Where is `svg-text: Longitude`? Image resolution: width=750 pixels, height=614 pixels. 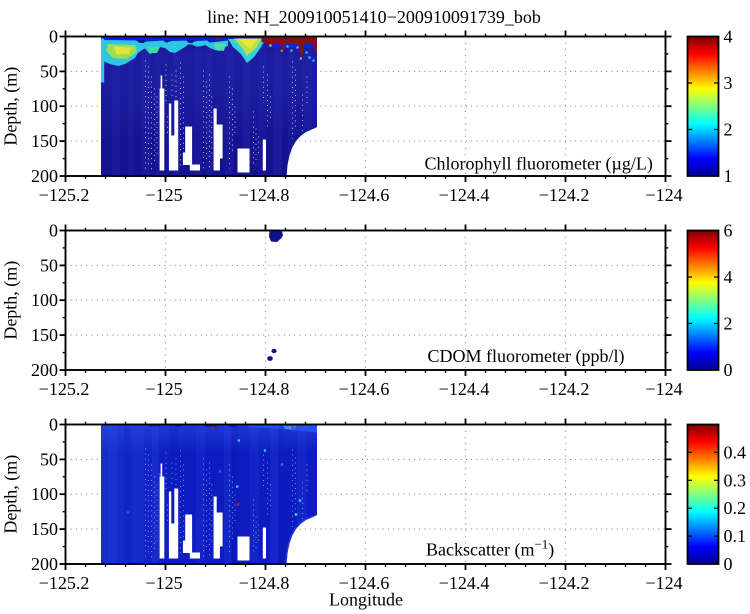 svg-text: Longitude is located at coordinates (366, 600).